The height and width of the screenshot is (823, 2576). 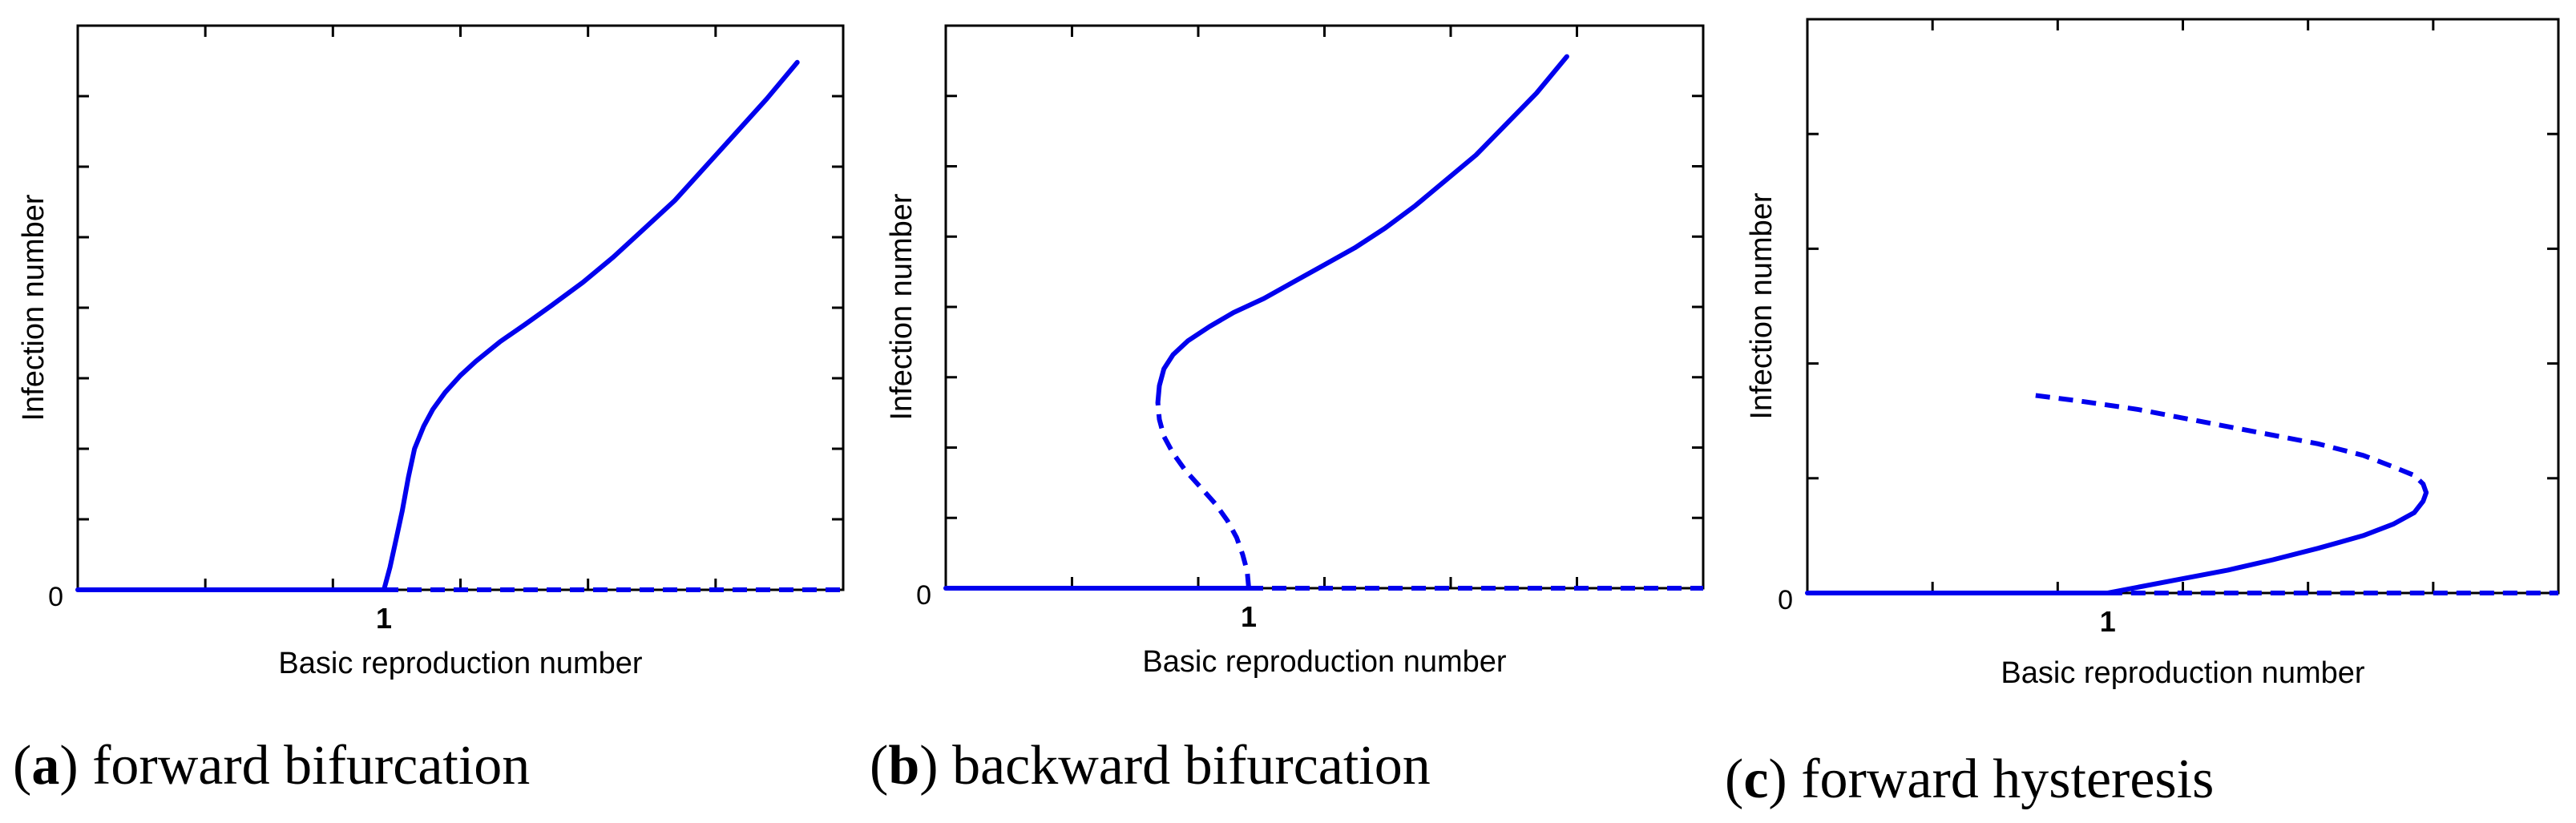 What do you see at coordinates (2008, 779) in the screenshot?
I see `caption-text: forward hysteresis` at bounding box center [2008, 779].